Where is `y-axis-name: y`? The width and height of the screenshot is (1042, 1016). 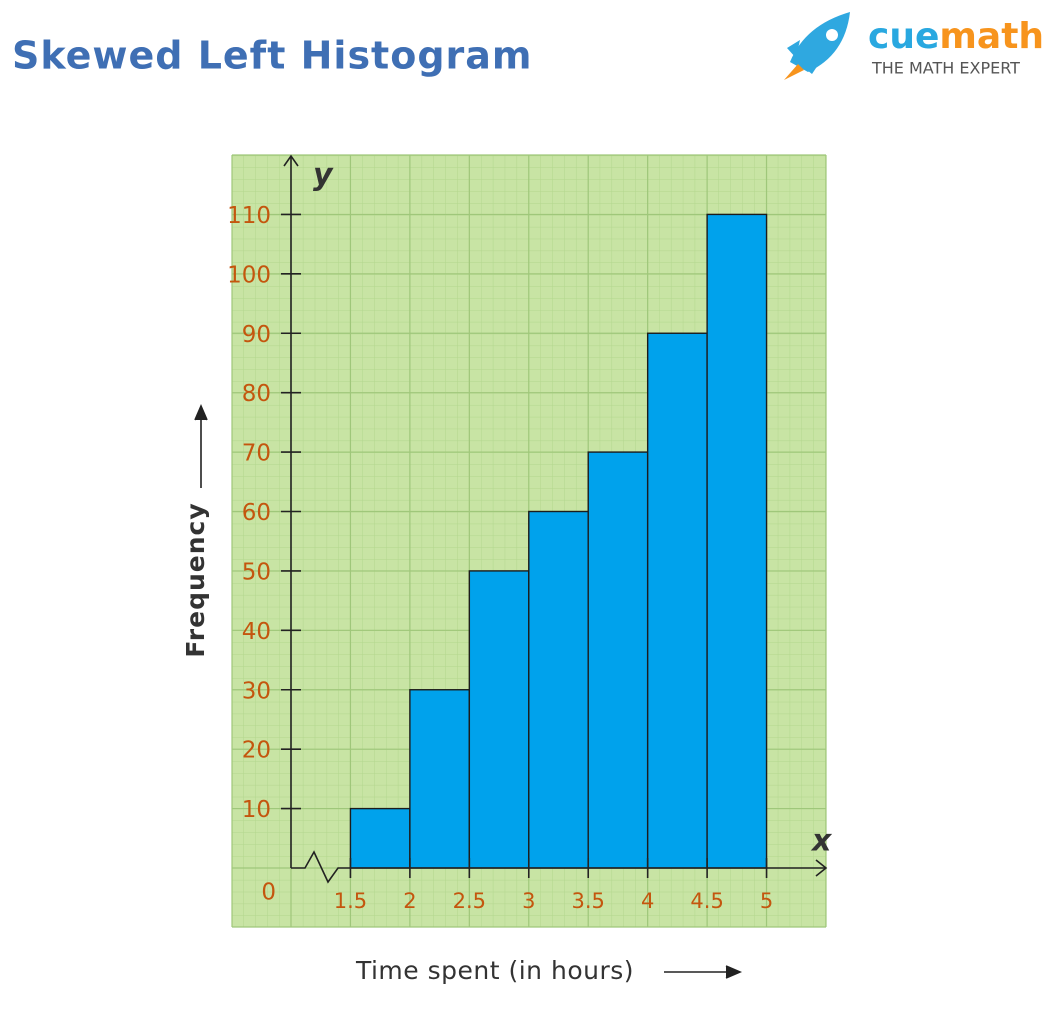 y-axis-name: y is located at coordinates (323, 175).